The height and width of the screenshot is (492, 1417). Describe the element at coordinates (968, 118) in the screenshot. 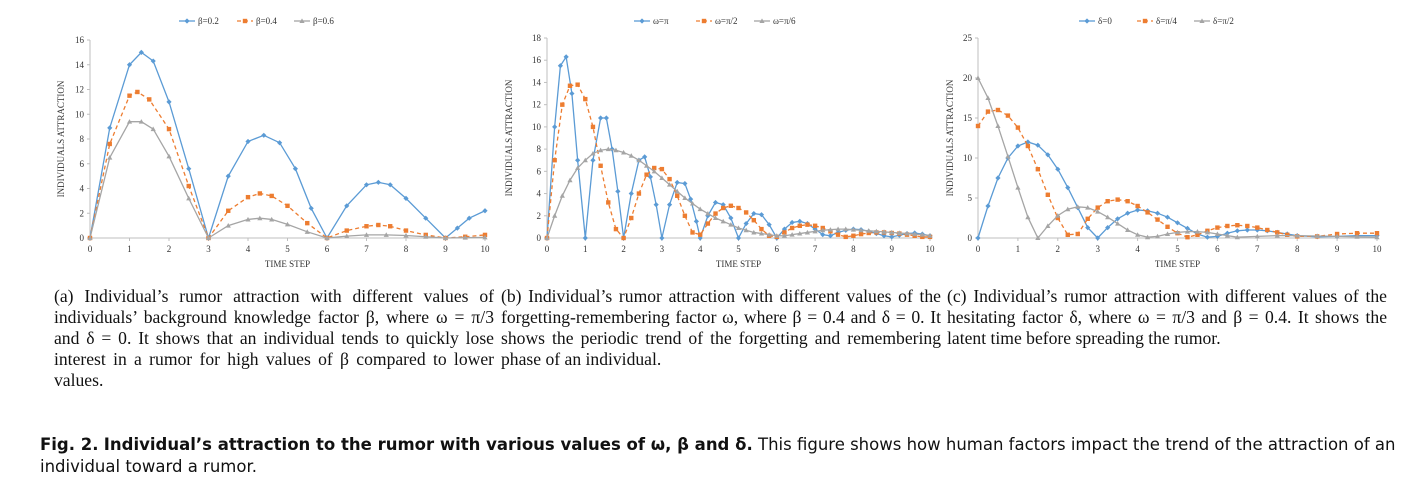

I see `chart-c-y-tick-label: 15` at that location.